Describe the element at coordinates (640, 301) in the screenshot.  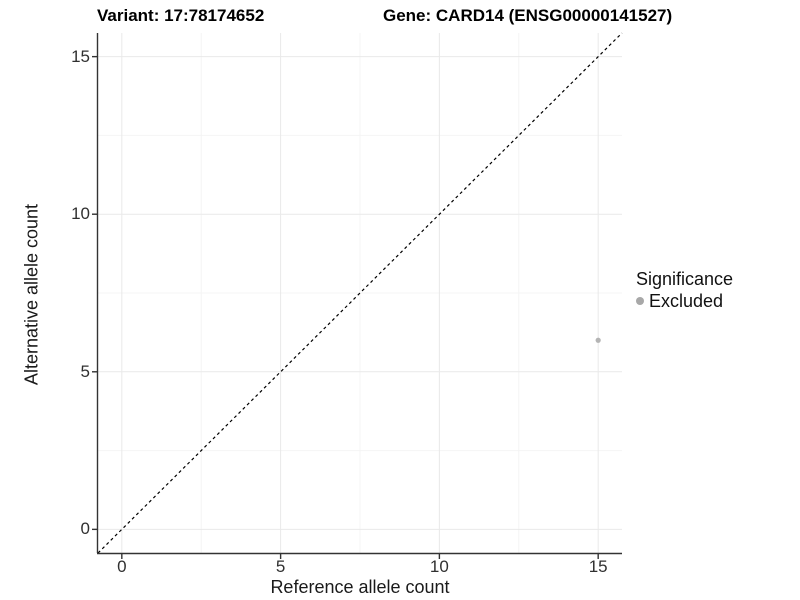
I see `legend-point-icon` at that location.